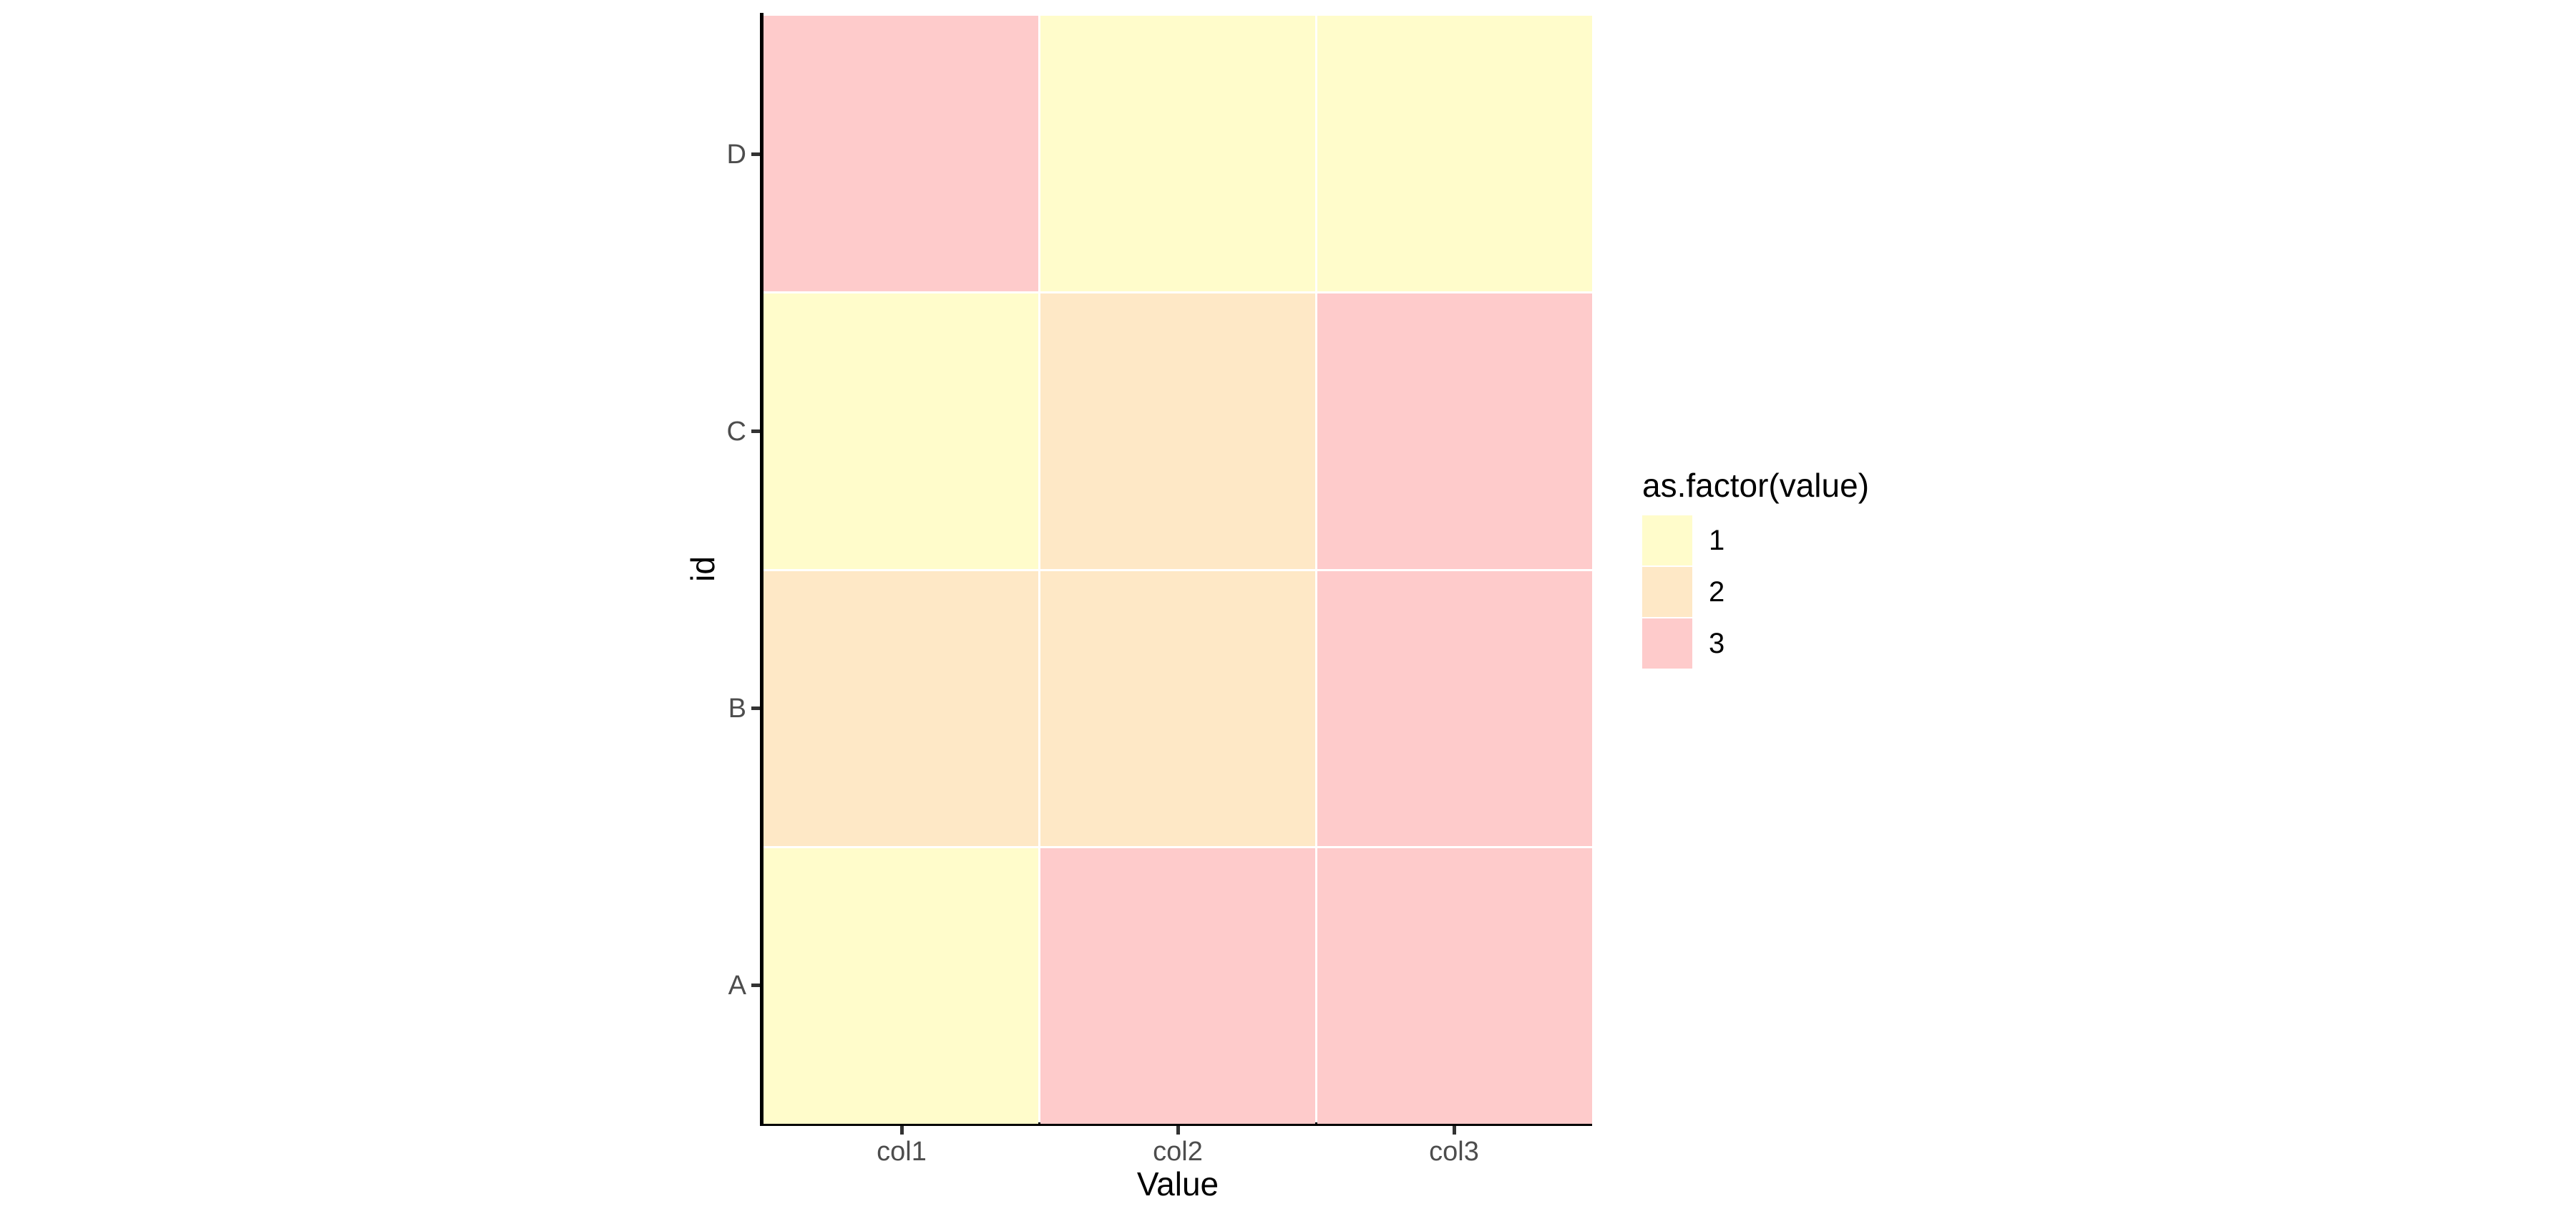 Image resolution: width=2576 pixels, height=1219 pixels. I want to click on y-tick-A, so click(755, 985).